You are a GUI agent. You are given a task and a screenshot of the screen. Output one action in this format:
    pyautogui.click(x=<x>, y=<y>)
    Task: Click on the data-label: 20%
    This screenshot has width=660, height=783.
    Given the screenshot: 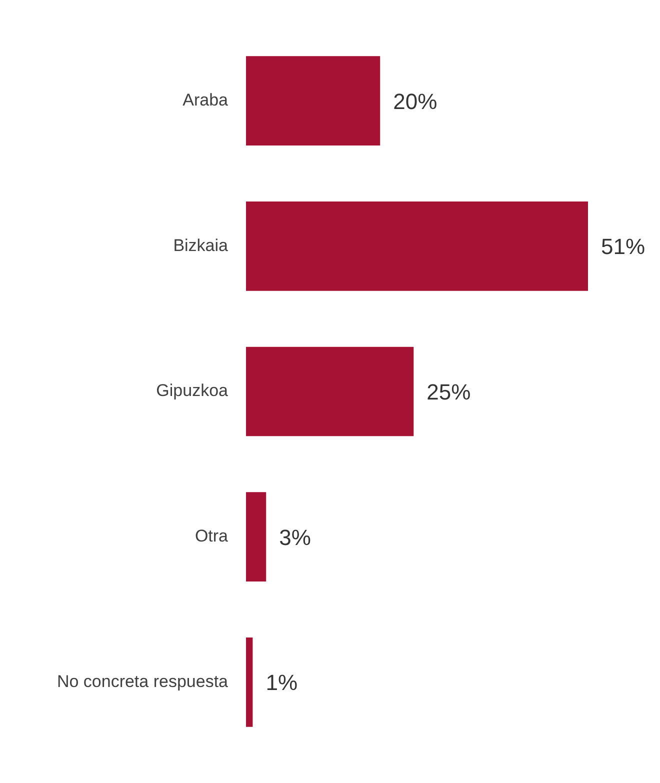 What is the action you would take?
    pyautogui.click(x=415, y=101)
    